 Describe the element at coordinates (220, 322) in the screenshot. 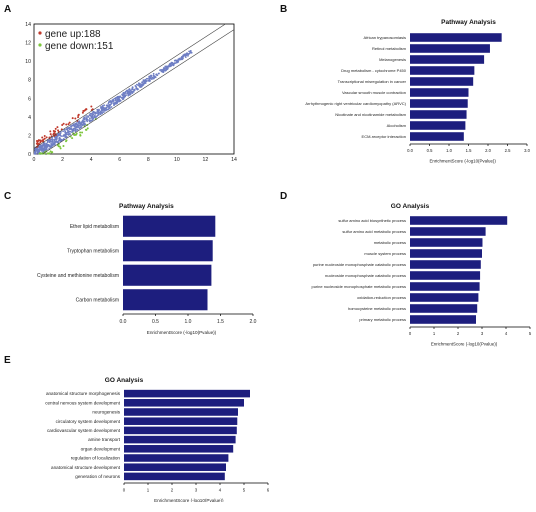

I see `x-tick-label: 1.5` at that location.